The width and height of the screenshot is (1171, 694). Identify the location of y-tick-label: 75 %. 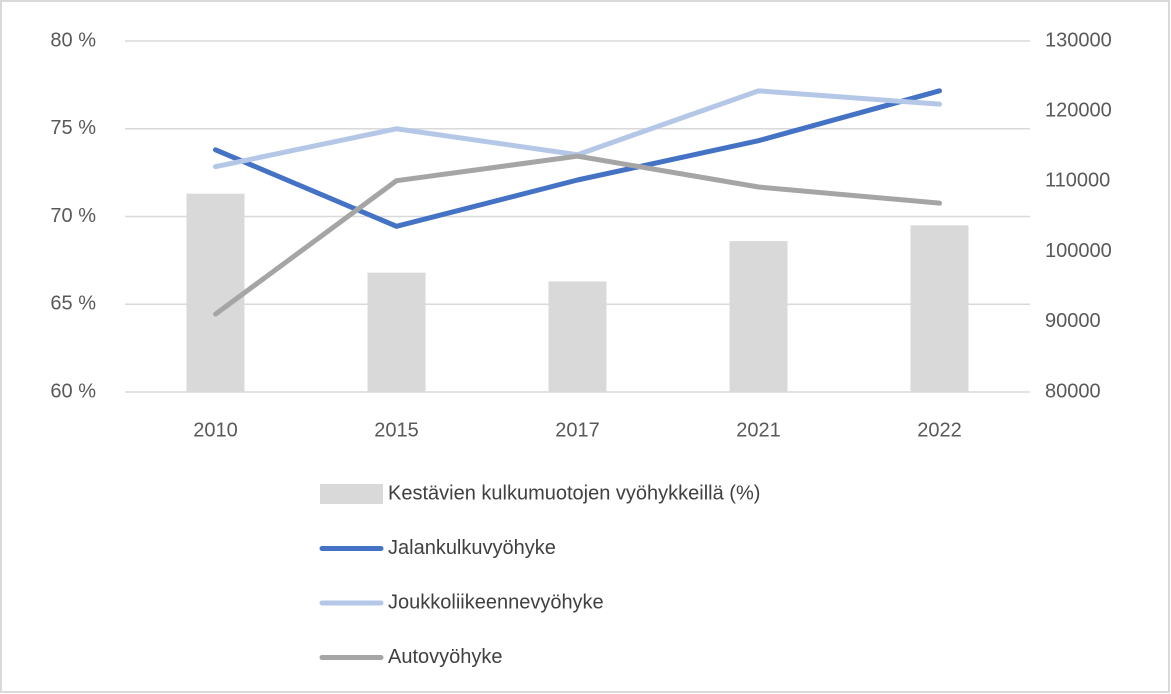
(73, 128).